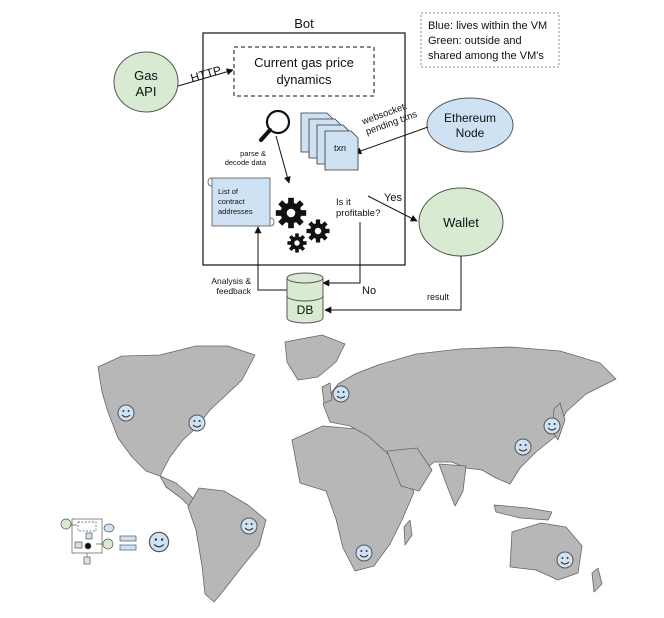  Describe the element at coordinates (408, 532) in the screenshot. I see `map-madagascar` at that location.